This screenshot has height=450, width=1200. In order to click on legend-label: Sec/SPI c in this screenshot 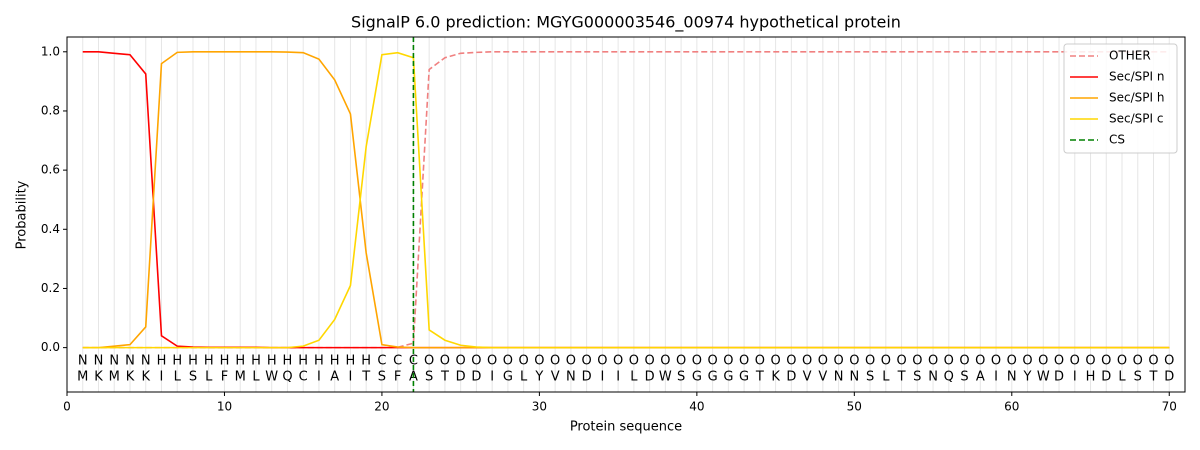, I will do `click(1136, 119)`.